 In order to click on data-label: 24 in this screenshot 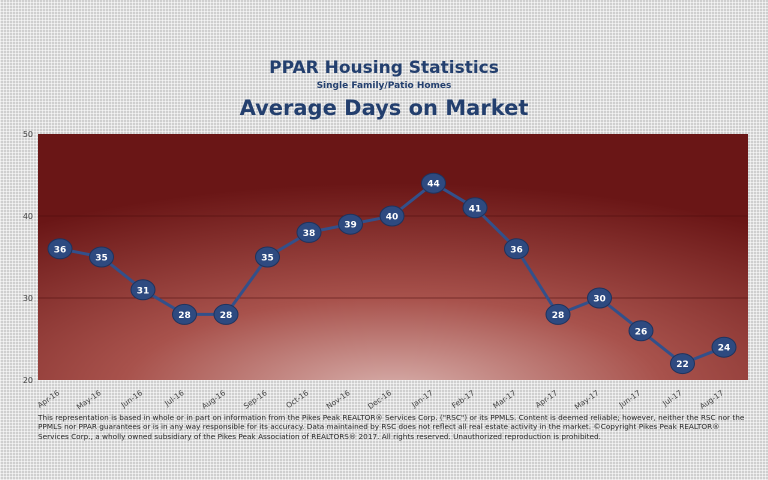, I will do `click(724, 349)`.